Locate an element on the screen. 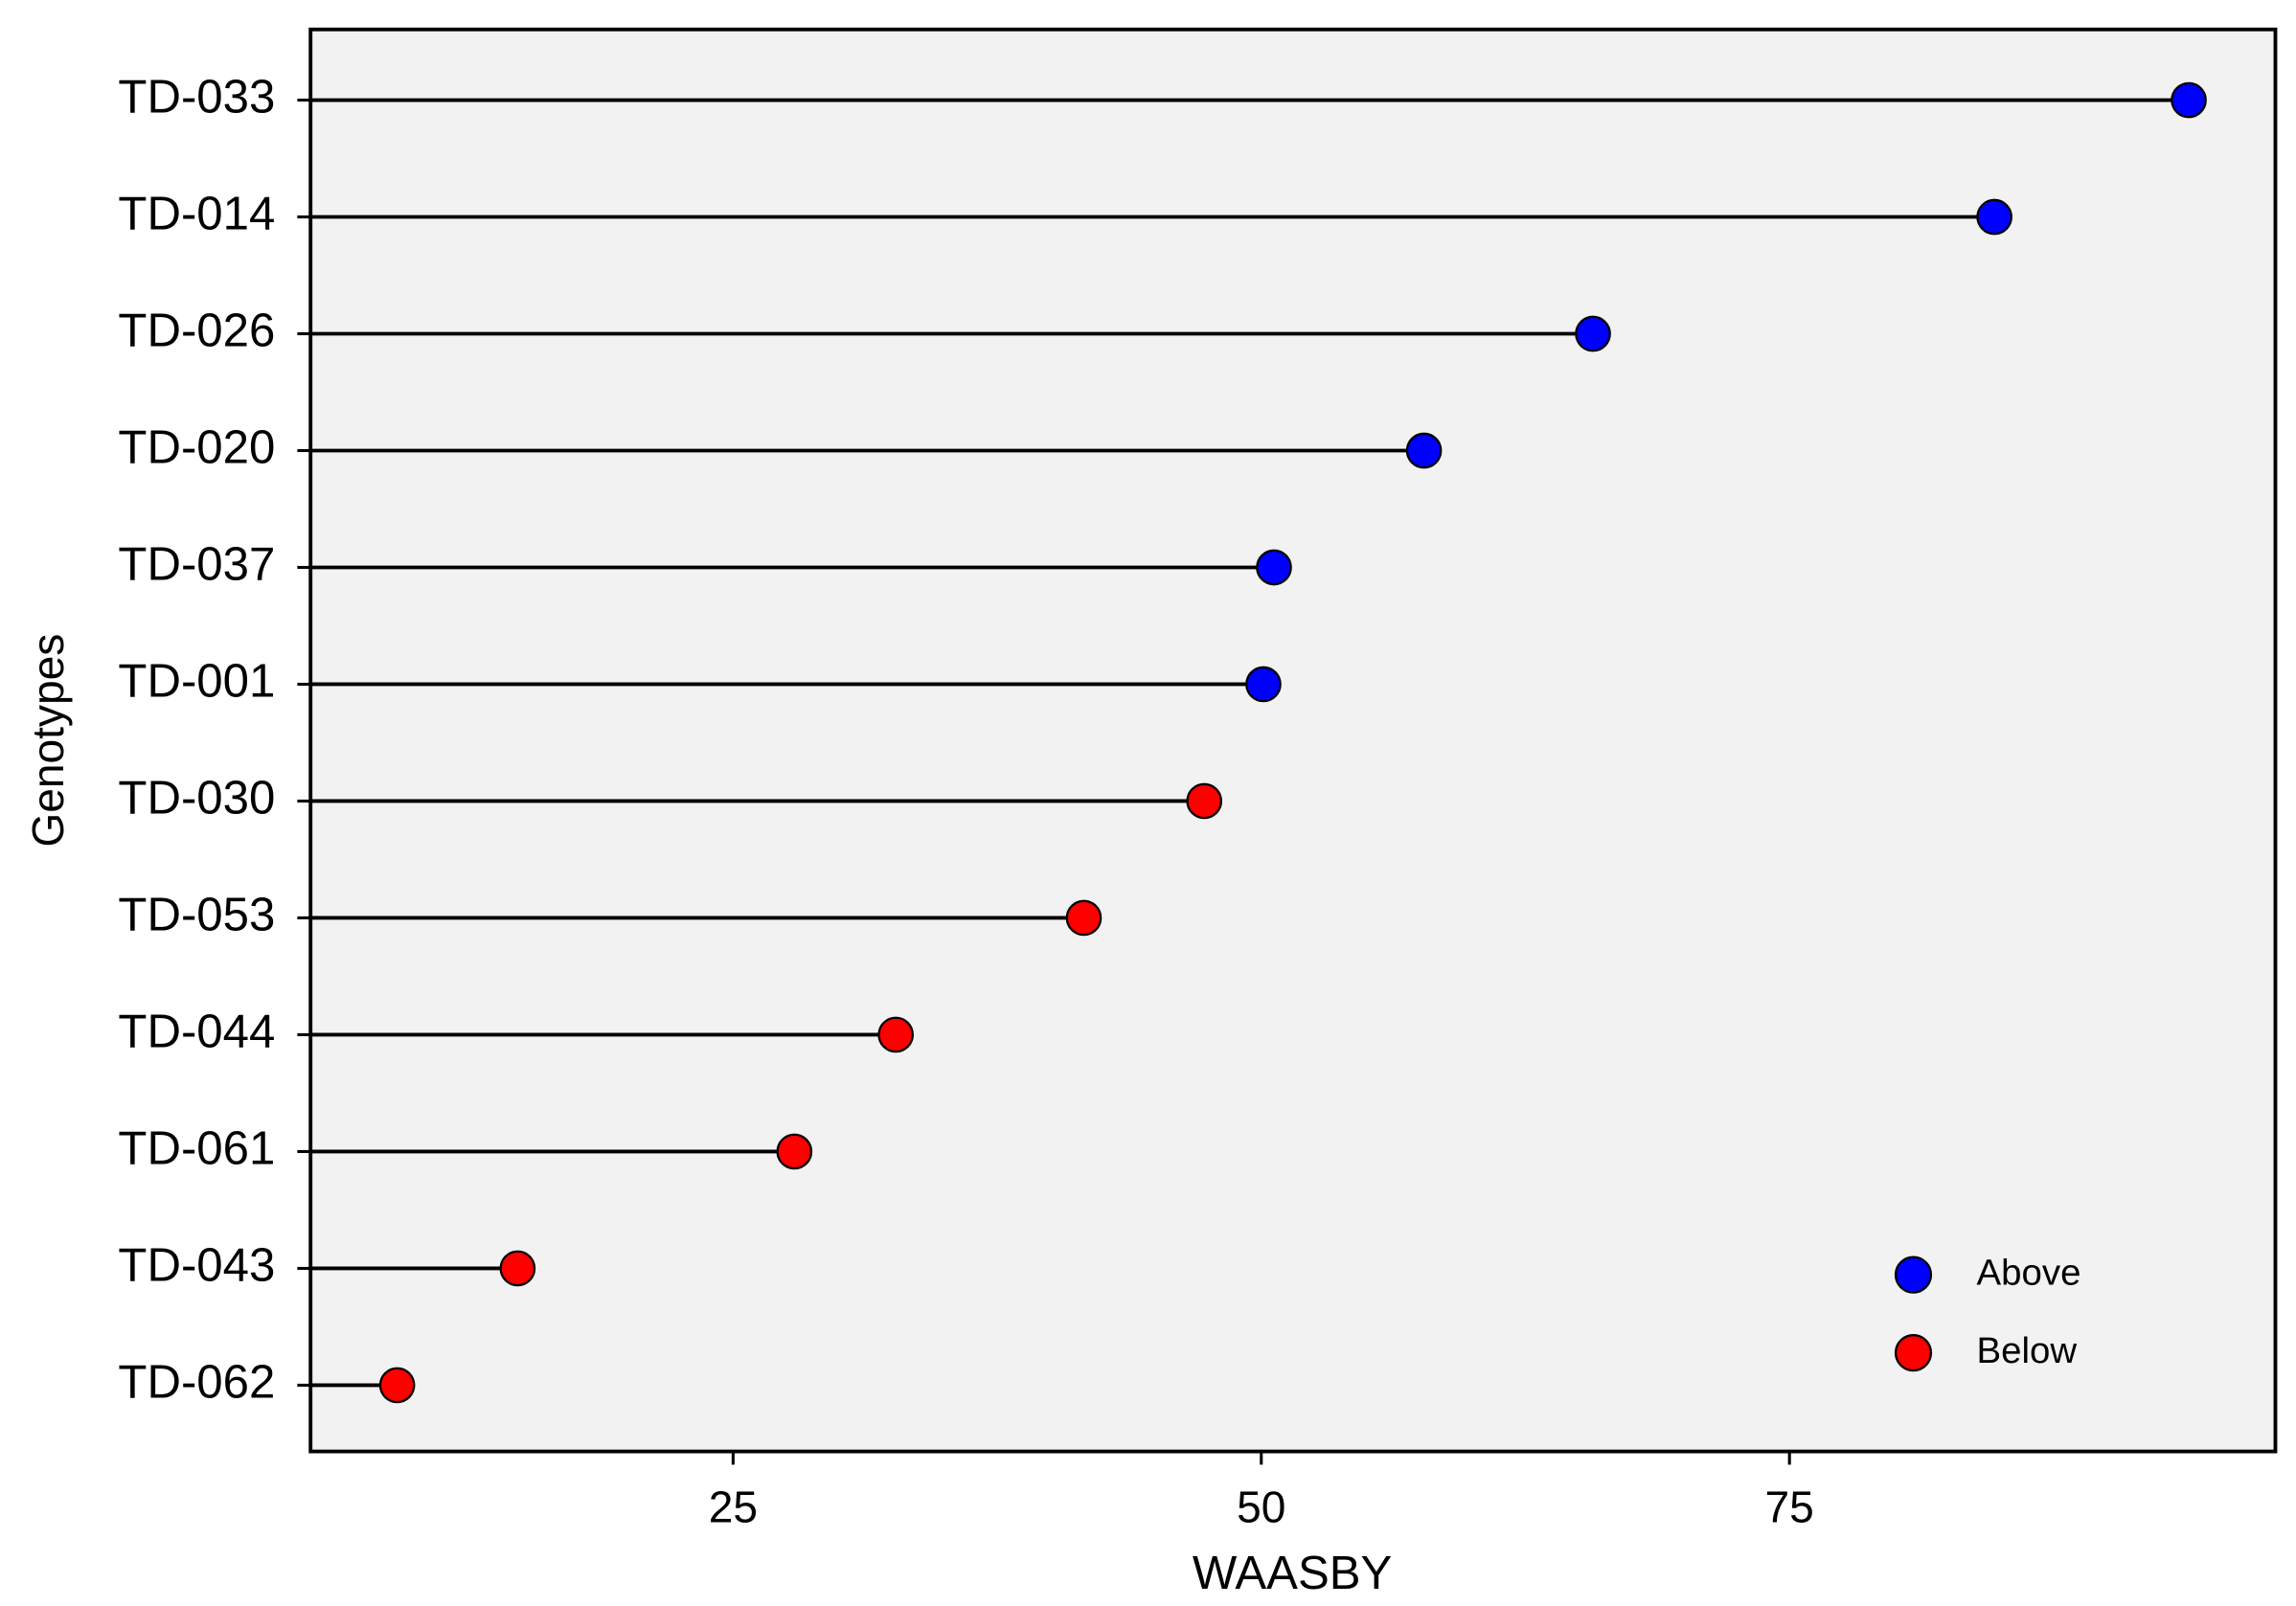 This screenshot has height=1606, width=2296. y-tick-label: TD-020 is located at coordinates (196, 446).